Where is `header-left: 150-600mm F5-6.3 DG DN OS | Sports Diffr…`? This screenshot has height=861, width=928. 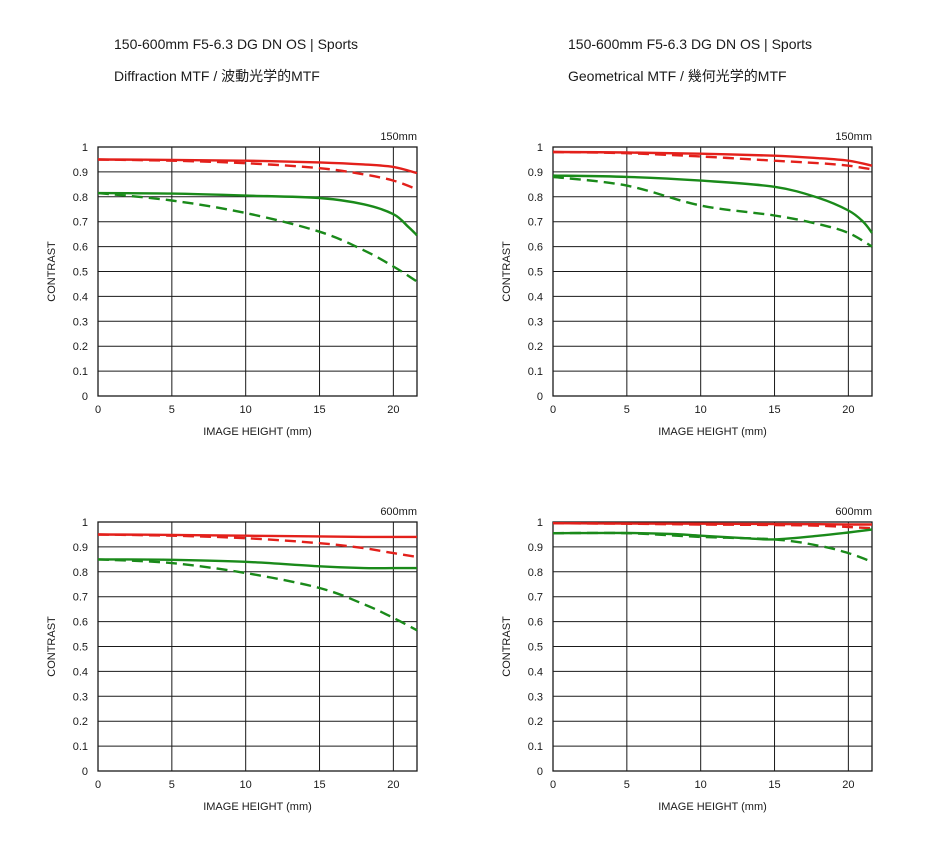
header-left: 150-600mm F5-6.3 DG DN OS | Sports Diffr… is located at coordinates (236, 60).